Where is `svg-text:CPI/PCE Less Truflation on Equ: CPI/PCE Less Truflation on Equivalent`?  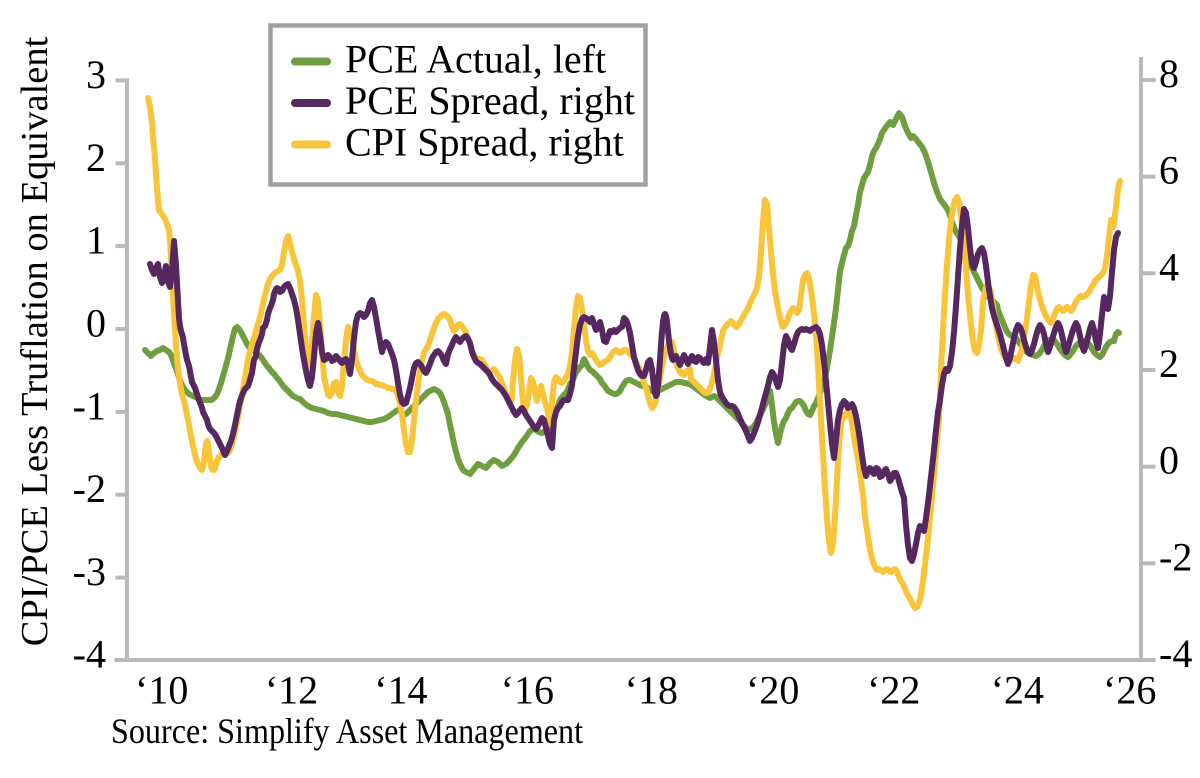 svg-text:CPI/PCE Less Truflation on Equ: CPI/PCE Less Truflation on Equivalent is located at coordinates (35, 341).